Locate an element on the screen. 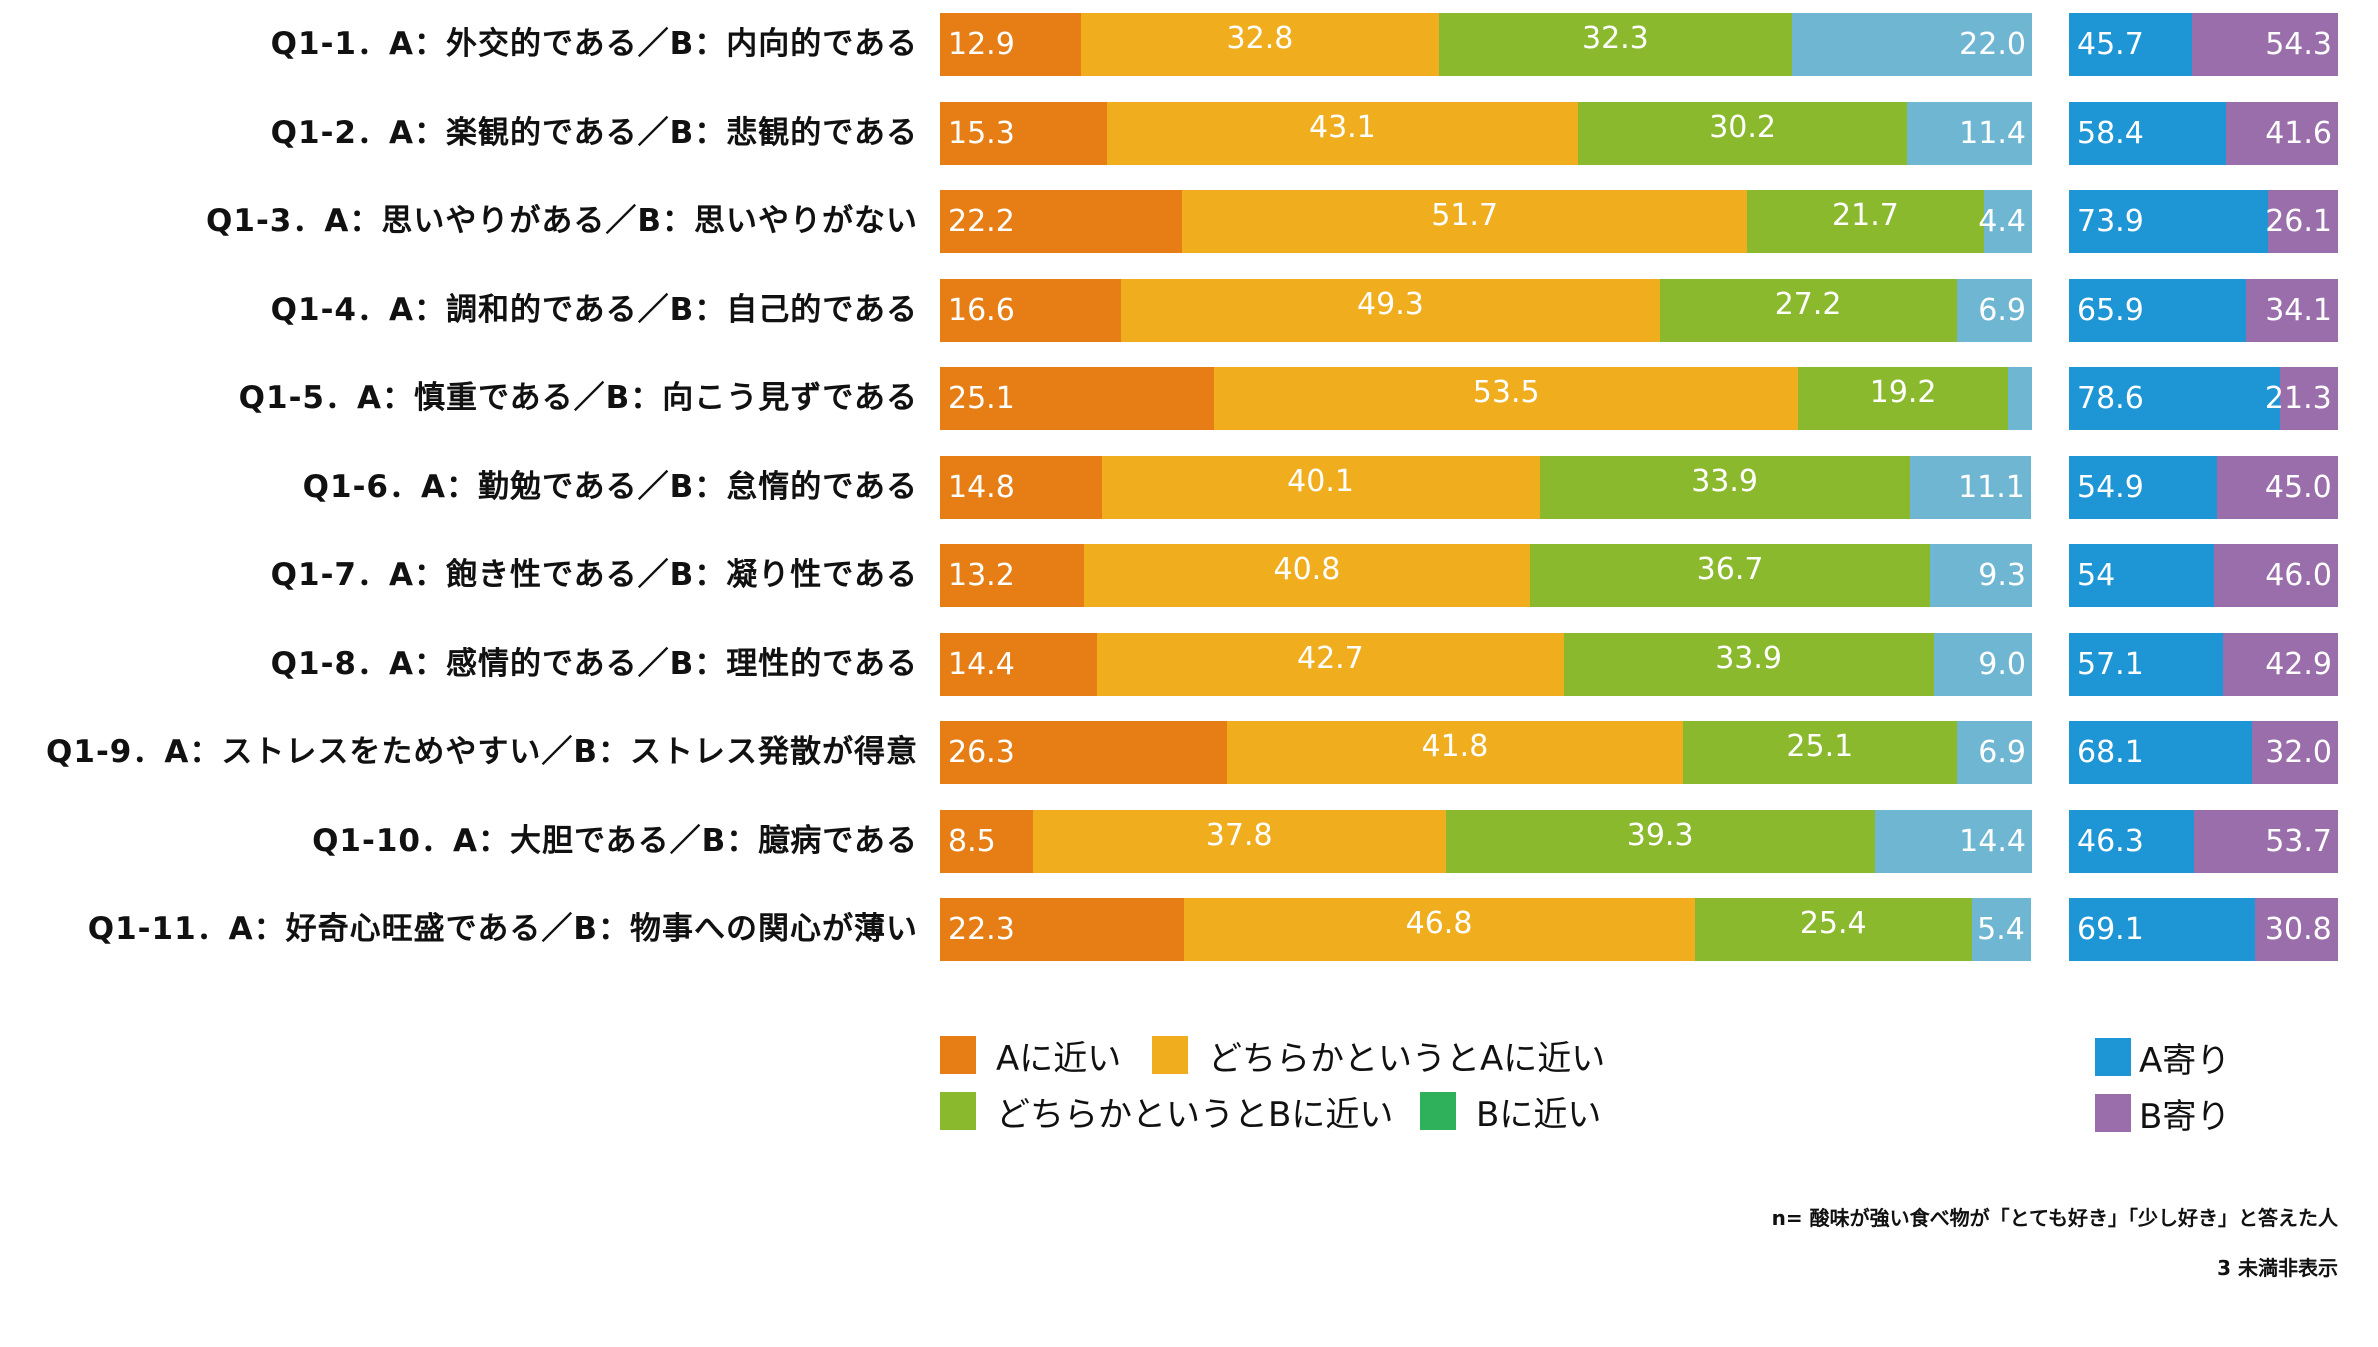  bar-segment: 39.3 is located at coordinates (1660, 841).